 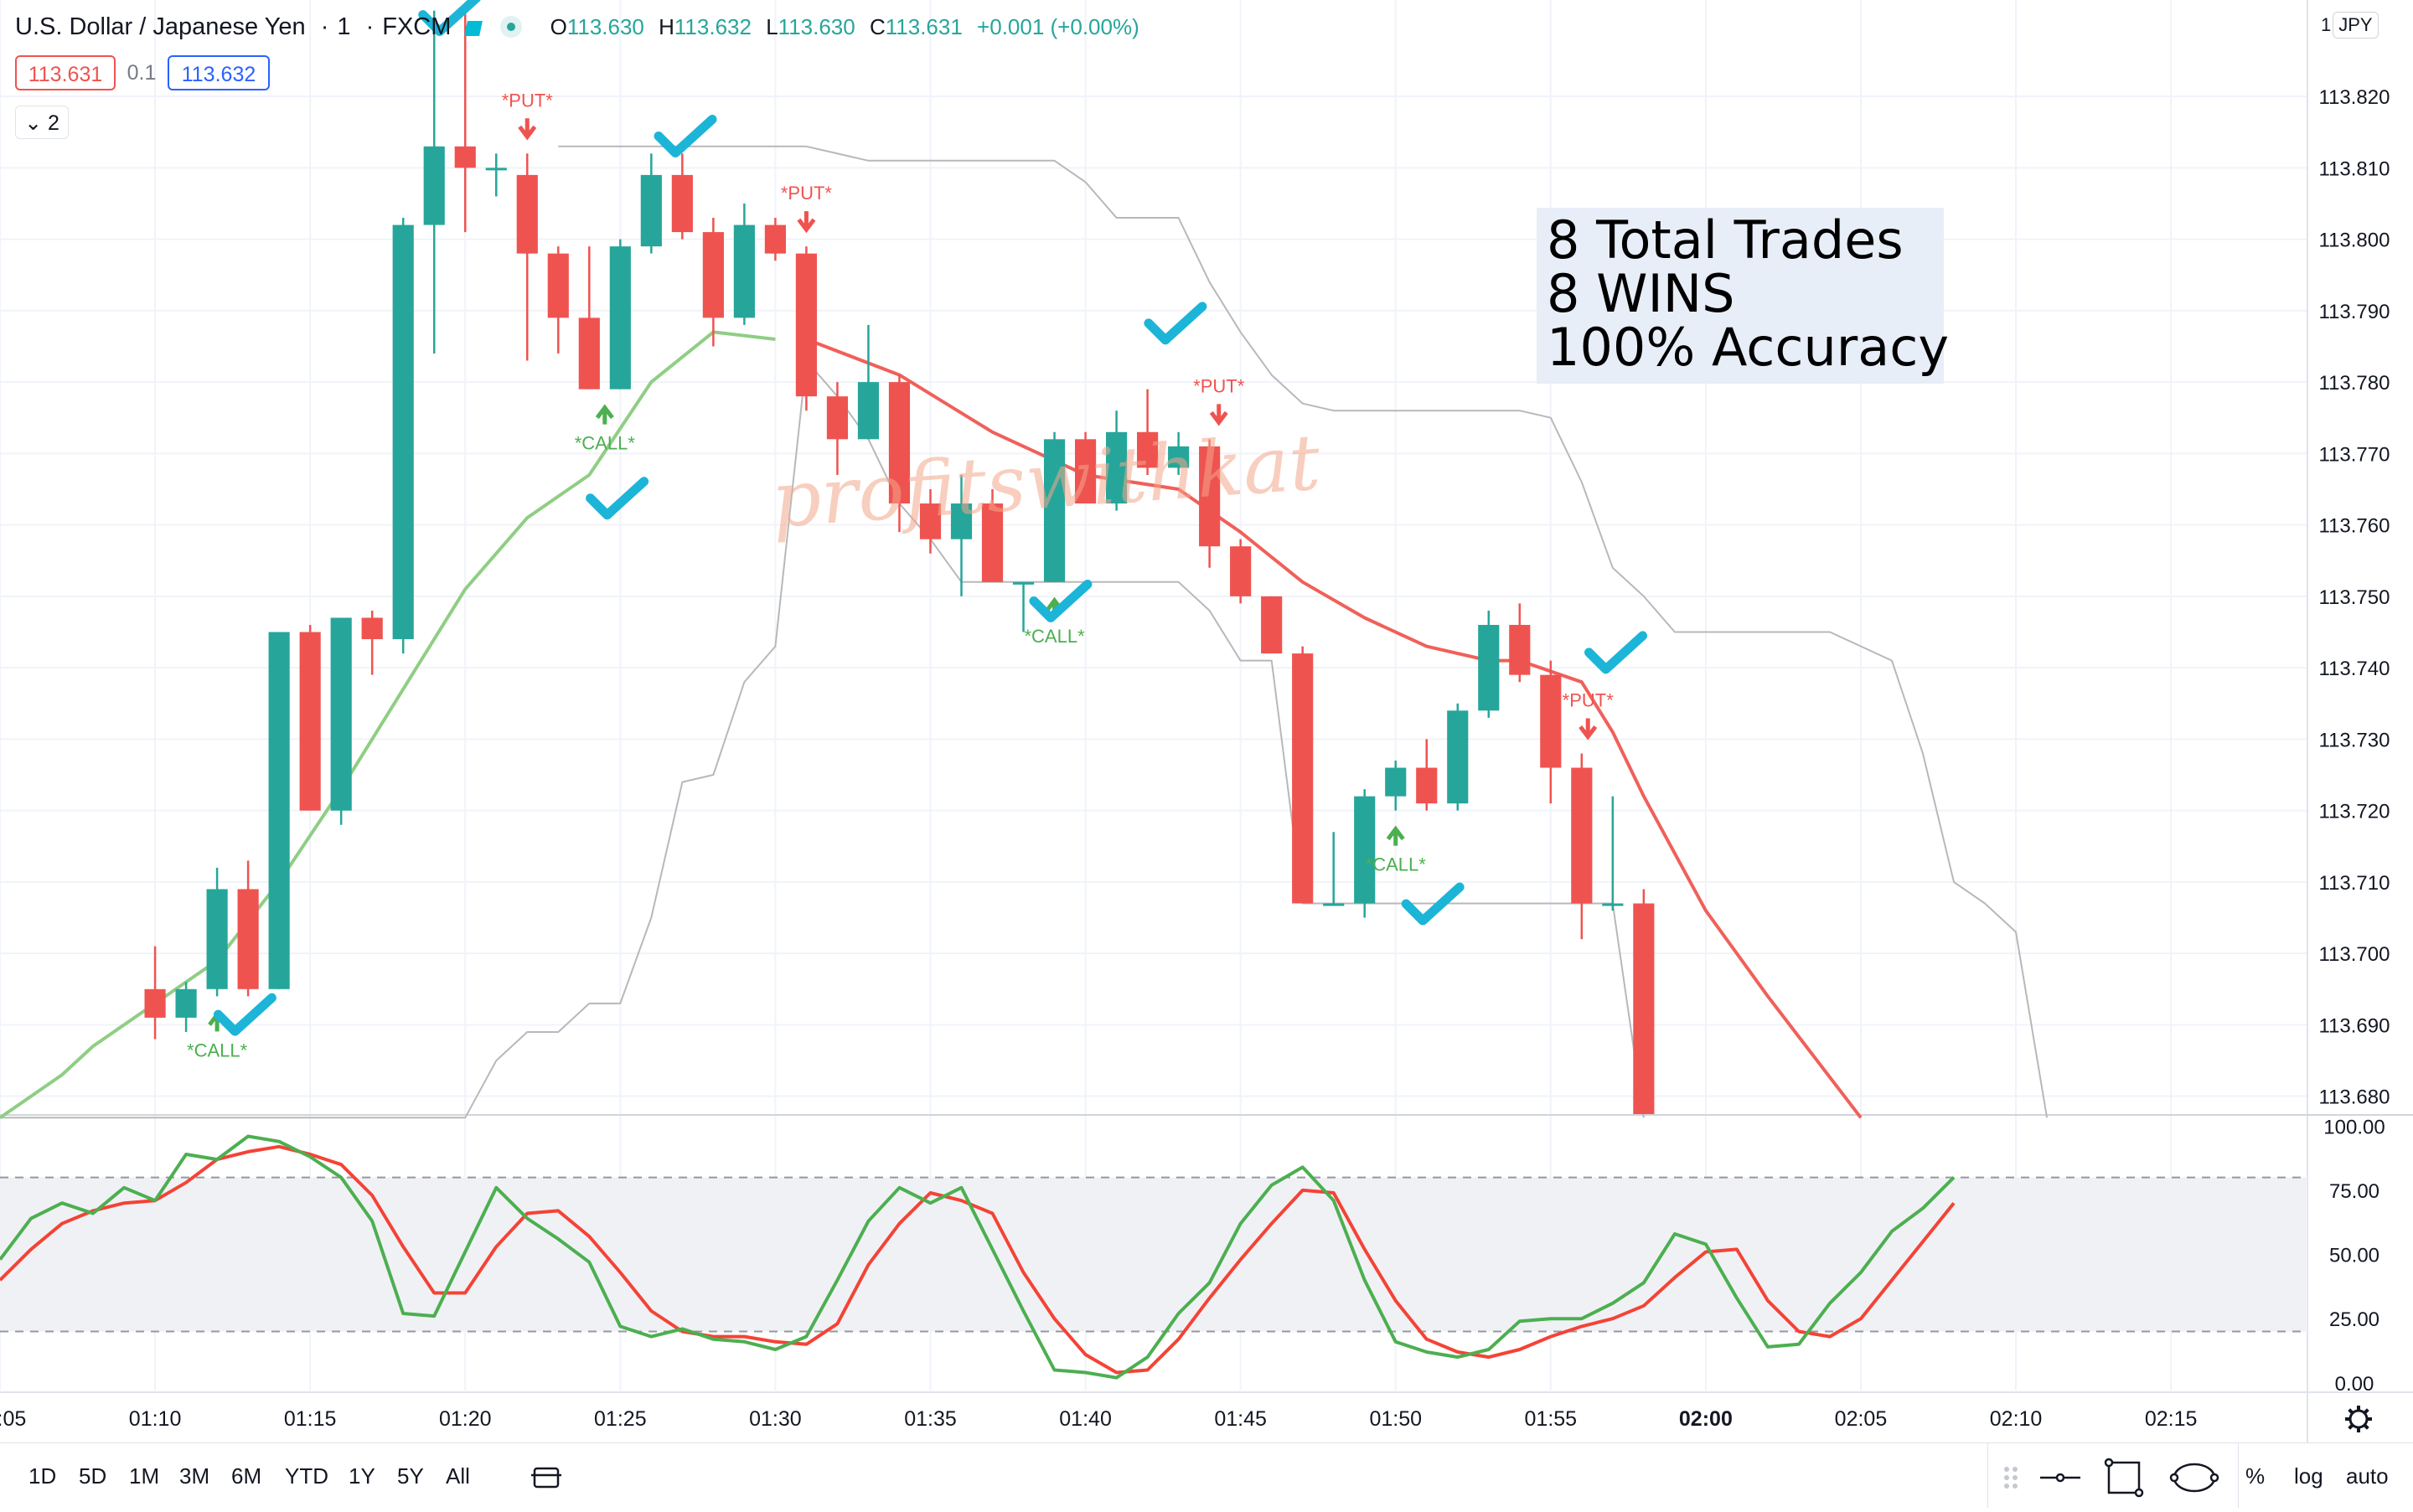 I want to click on sell-button: 113.631, so click(x=65, y=72).